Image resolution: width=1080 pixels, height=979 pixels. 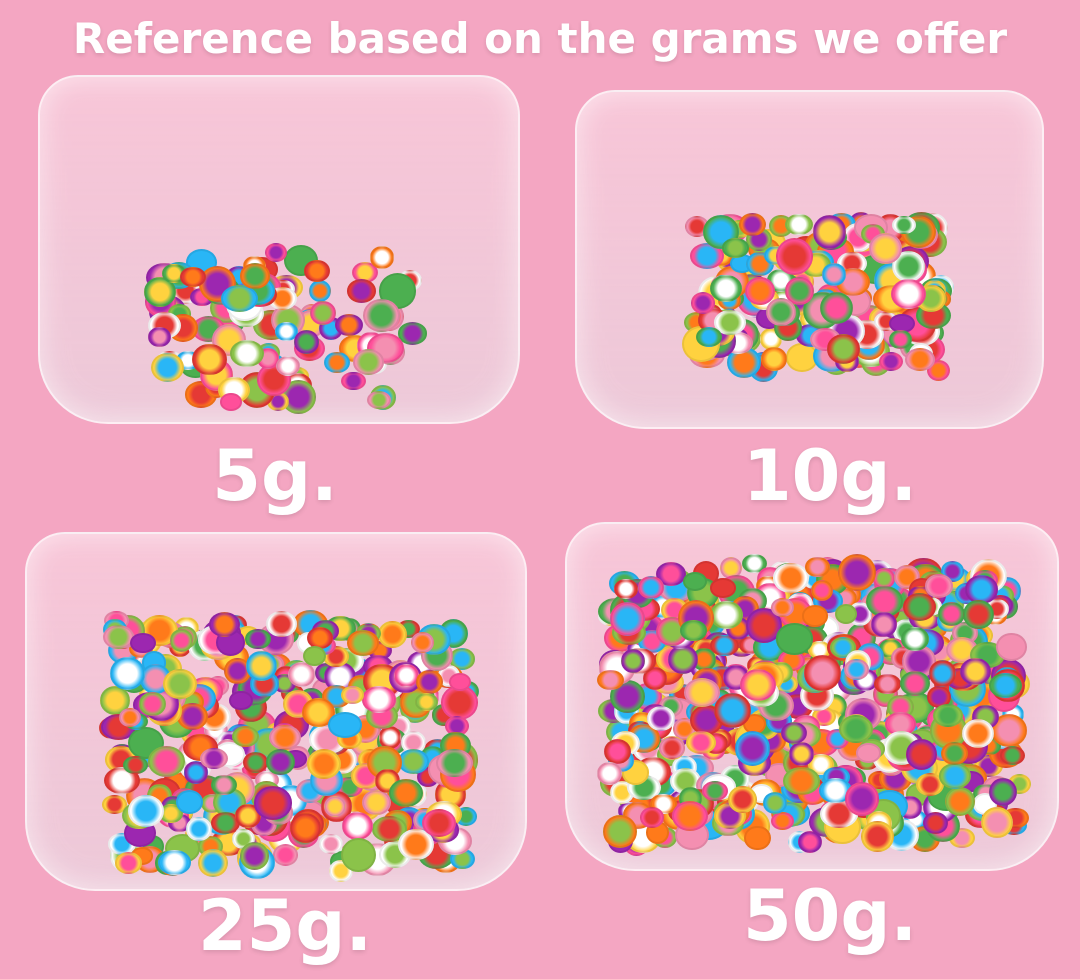 What do you see at coordinates (830, 476) in the screenshot?
I see `weight-label-10g: 10g.` at bounding box center [830, 476].